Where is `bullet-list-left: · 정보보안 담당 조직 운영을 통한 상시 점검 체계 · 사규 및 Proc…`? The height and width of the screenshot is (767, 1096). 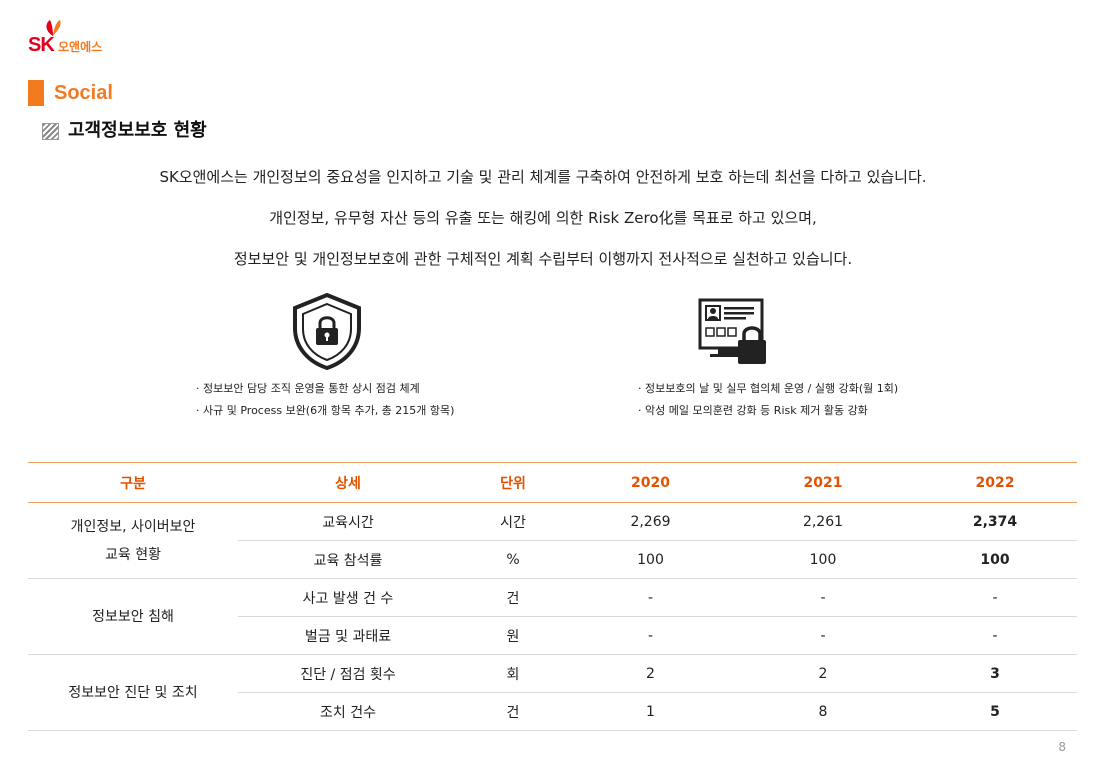 bullet-list-left: · 정보보안 담당 조직 운영을 통한 상시 점검 체계 · 사규 및 Proc… is located at coordinates (325, 400).